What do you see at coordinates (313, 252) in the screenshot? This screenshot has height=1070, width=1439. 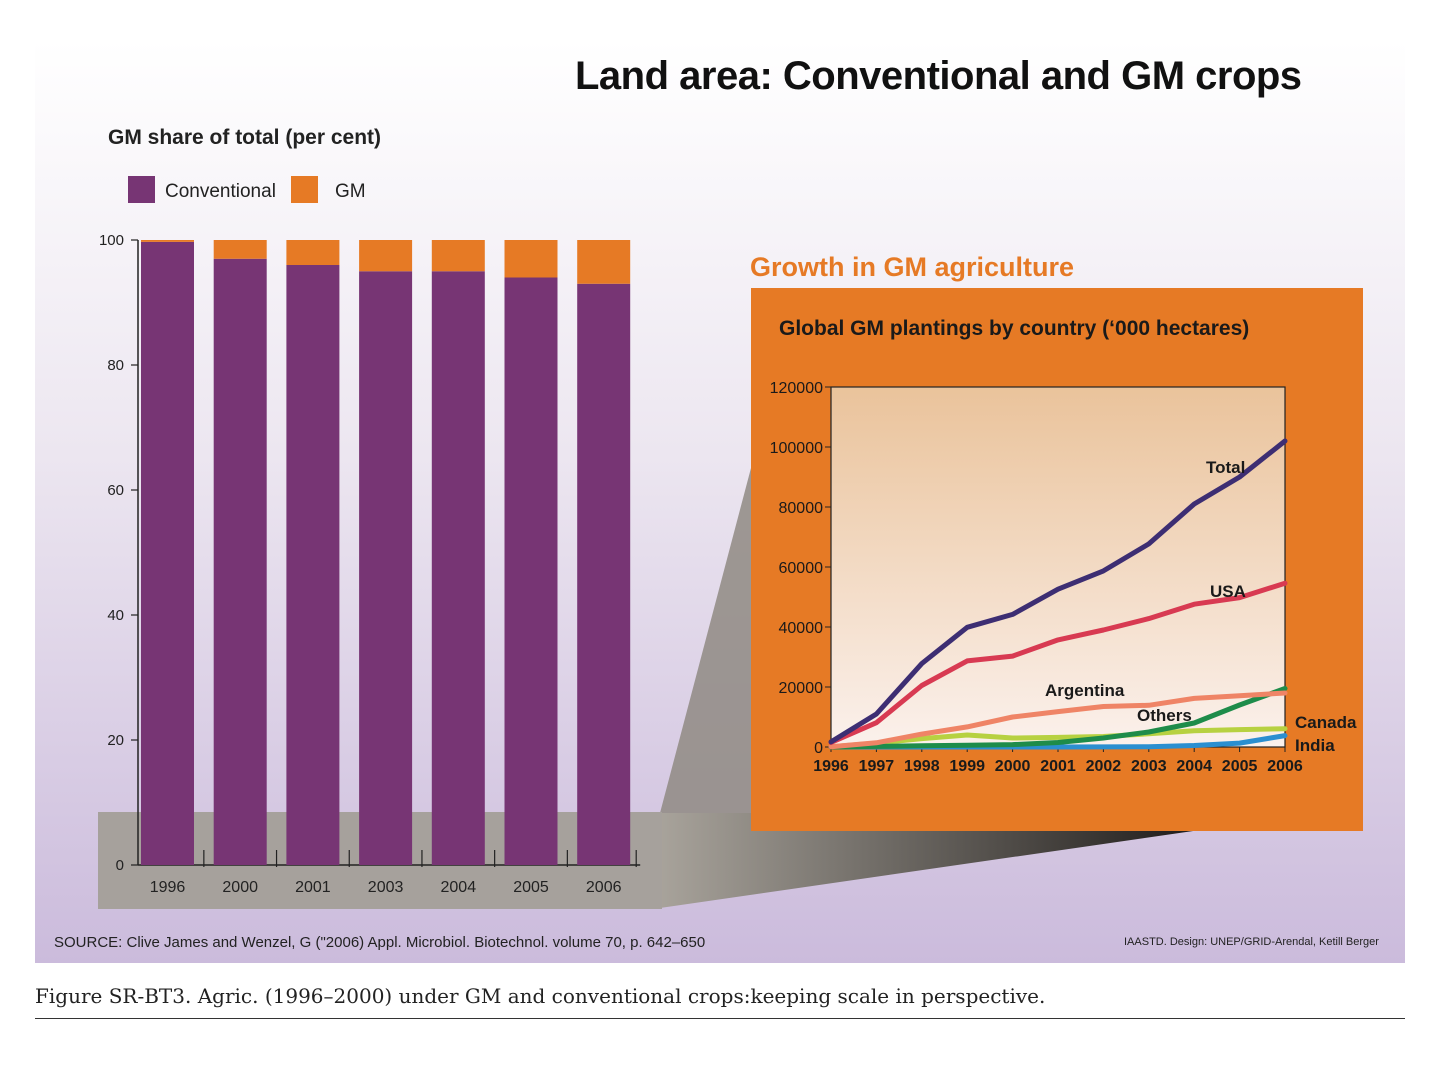 I see `bar-gm-2001` at bounding box center [313, 252].